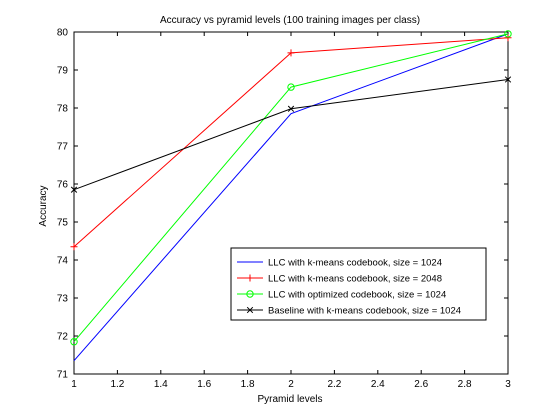 The width and height of the screenshot is (560, 420). I want to click on y-tick-label: 73, so click(63, 299).